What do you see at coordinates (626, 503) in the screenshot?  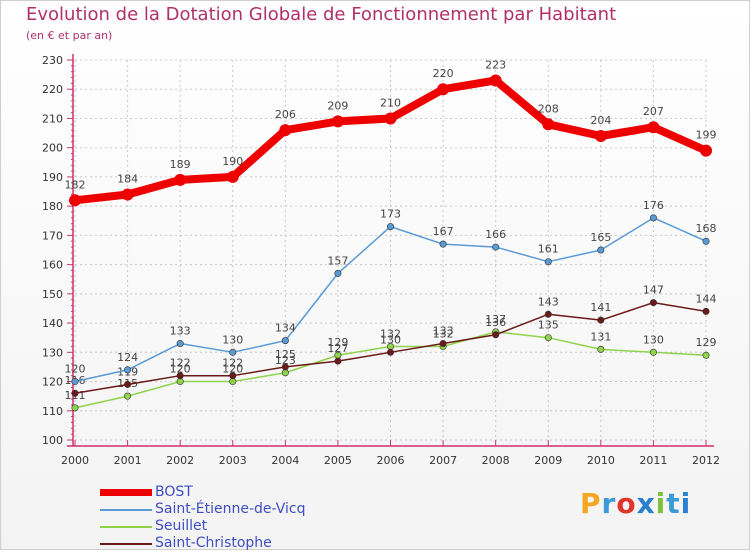 I see `logo-letter: o` at bounding box center [626, 503].